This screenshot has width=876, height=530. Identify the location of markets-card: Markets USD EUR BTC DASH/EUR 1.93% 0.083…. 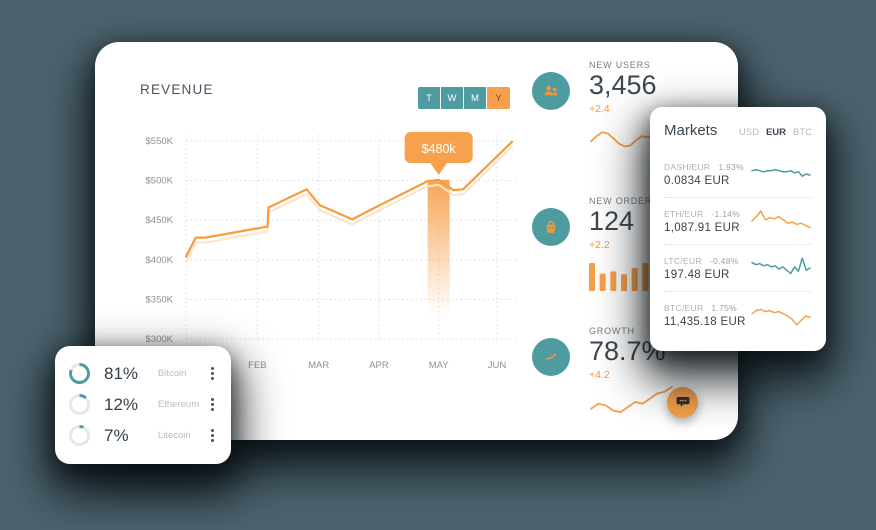
(738, 229).